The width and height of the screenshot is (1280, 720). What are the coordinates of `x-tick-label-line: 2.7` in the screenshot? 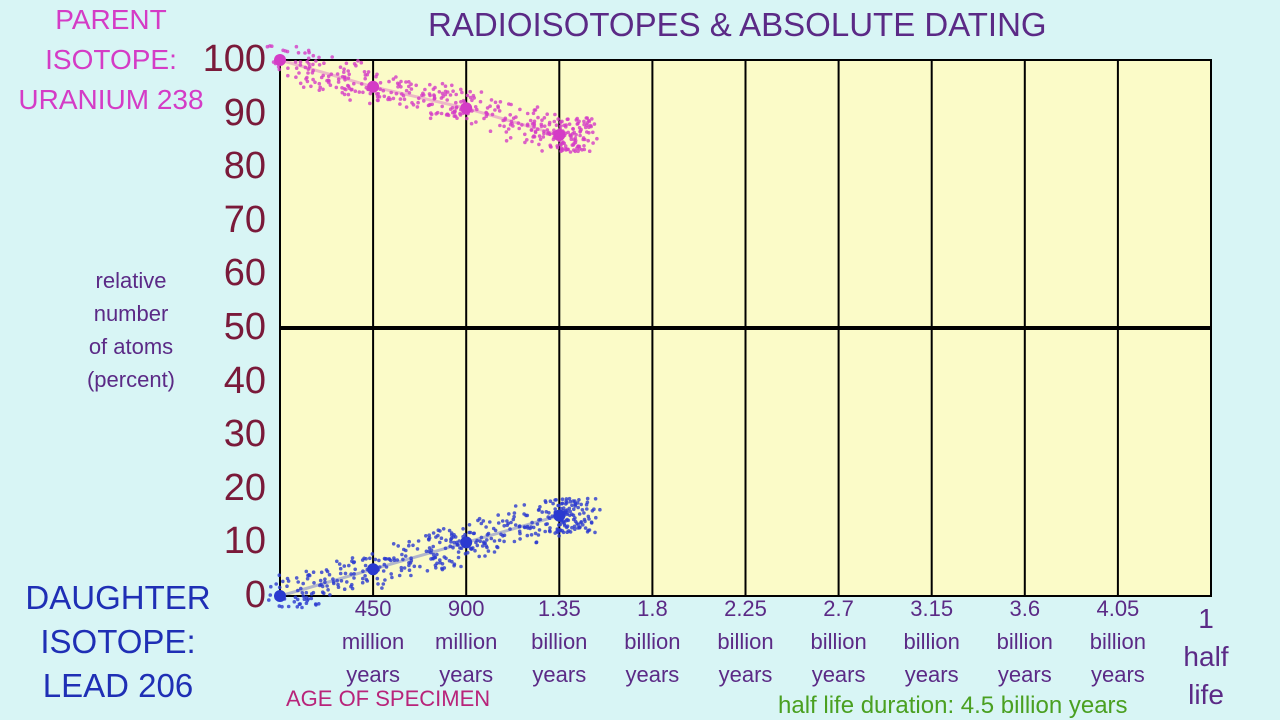 It's located at (838, 608).